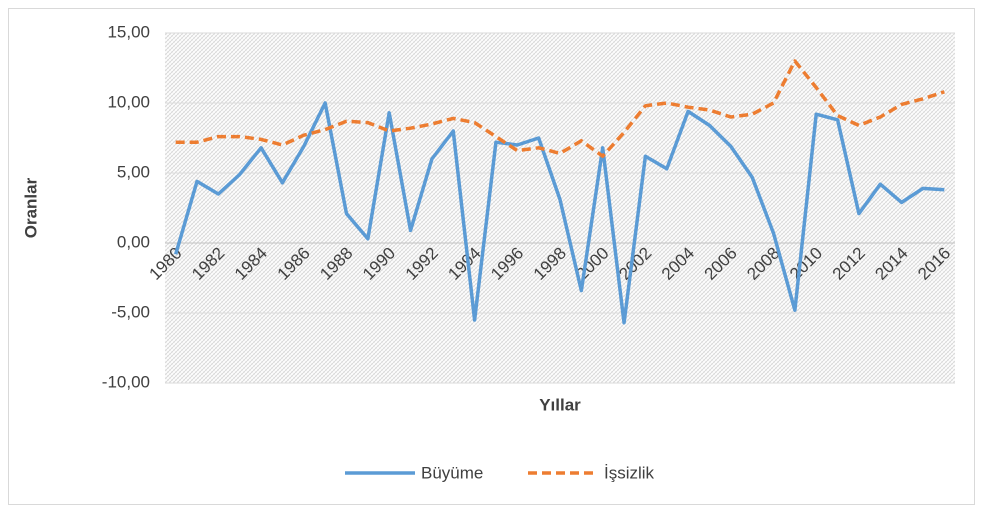  Describe the element at coordinates (560, 404) in the screenshot. I see `x-axis-title: Yıllar` at that location.